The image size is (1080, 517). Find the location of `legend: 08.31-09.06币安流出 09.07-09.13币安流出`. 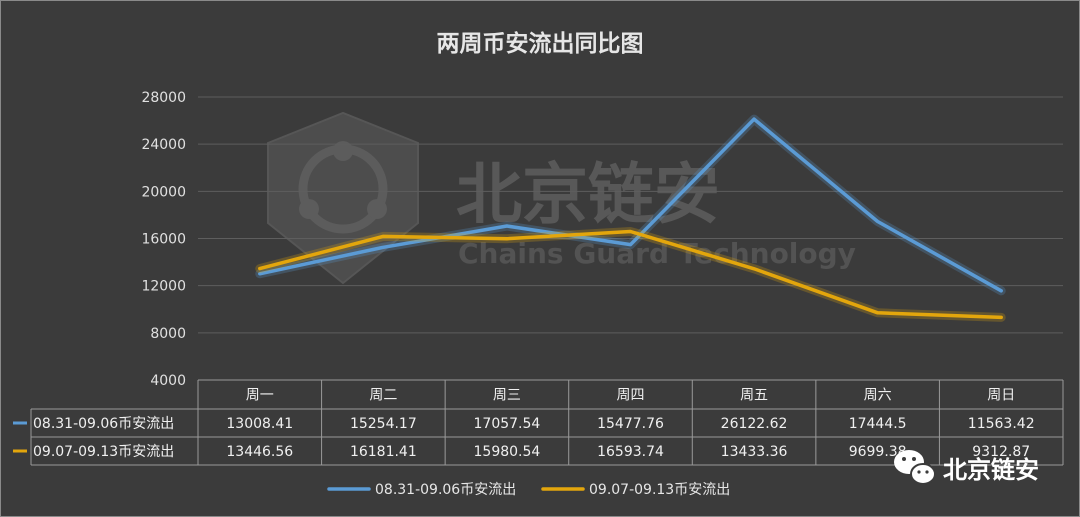

legend: 08.31-09.06币安流出 09.07-09.13币安流出 is located at coordinates (528, 490).